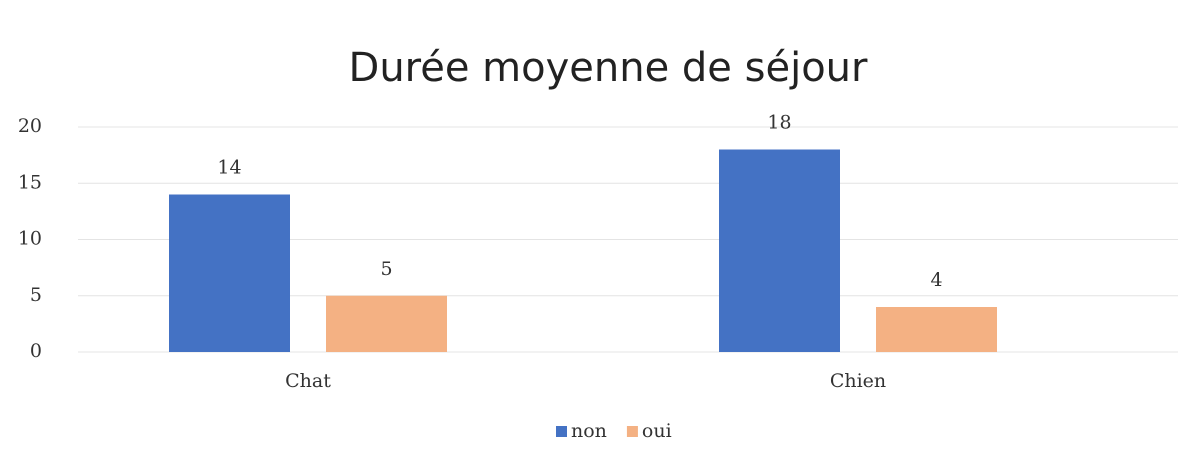 This screenshot has height=457, width=1190. What do you see at coordinates (30, 182) in the screenshot?
I see `y-tick-label: 15` at bounding box center [30, 182].